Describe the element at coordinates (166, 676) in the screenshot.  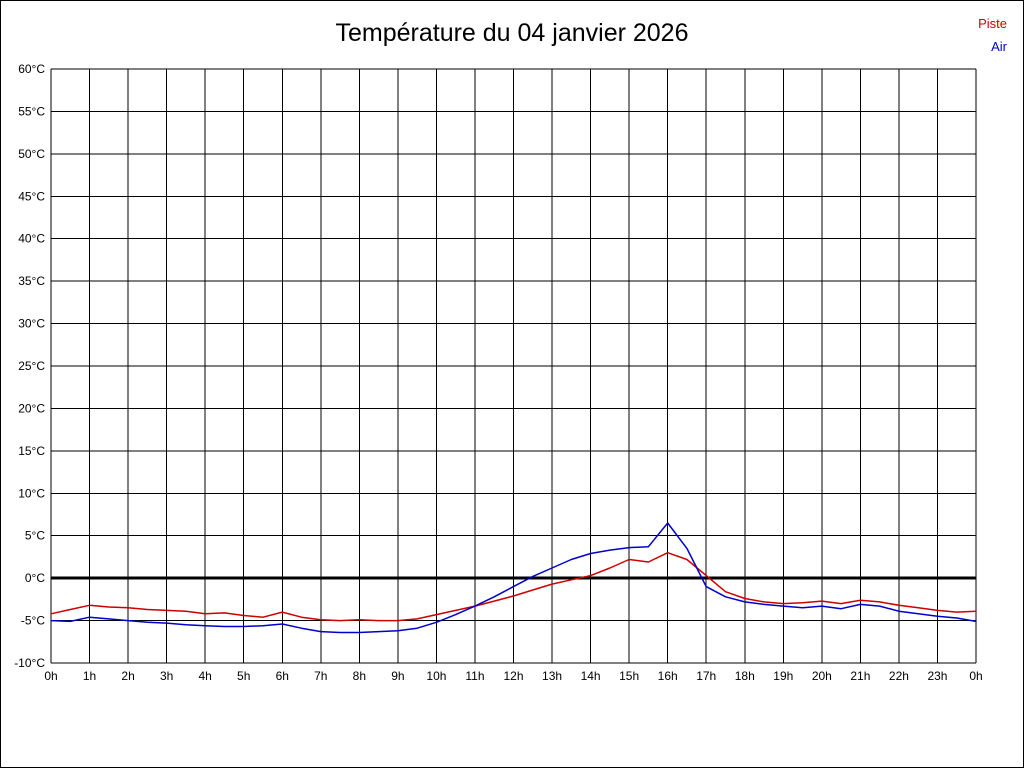
I see `x-tick-label: 3h` at that location.